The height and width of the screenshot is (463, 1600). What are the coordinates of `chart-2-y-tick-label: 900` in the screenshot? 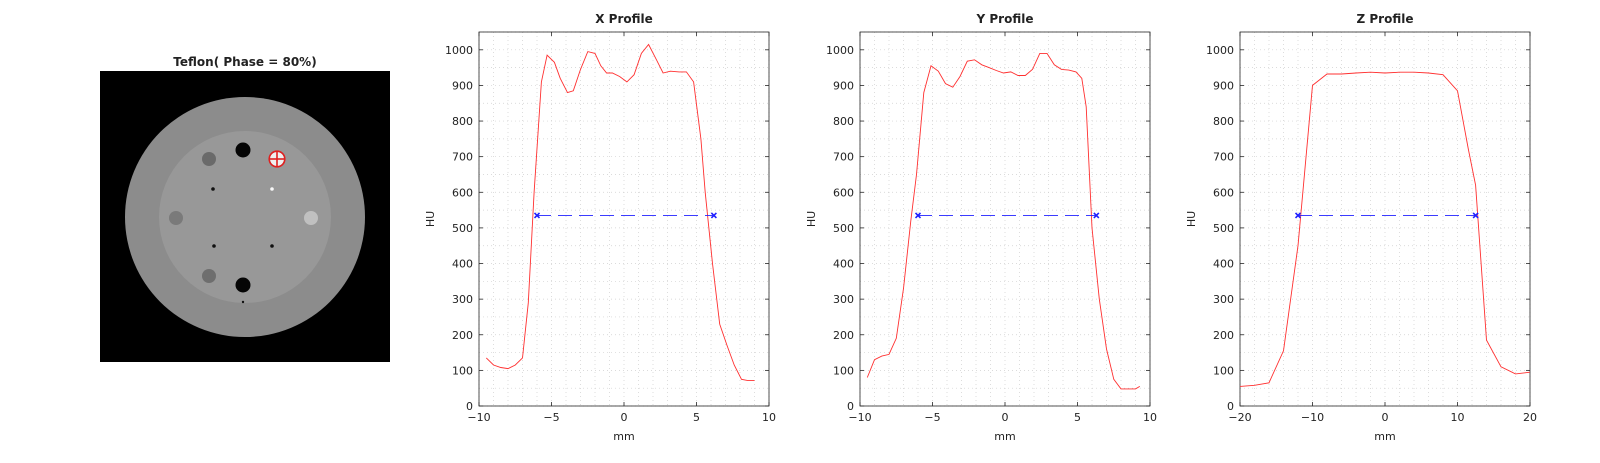 It's located at (1223, 85).